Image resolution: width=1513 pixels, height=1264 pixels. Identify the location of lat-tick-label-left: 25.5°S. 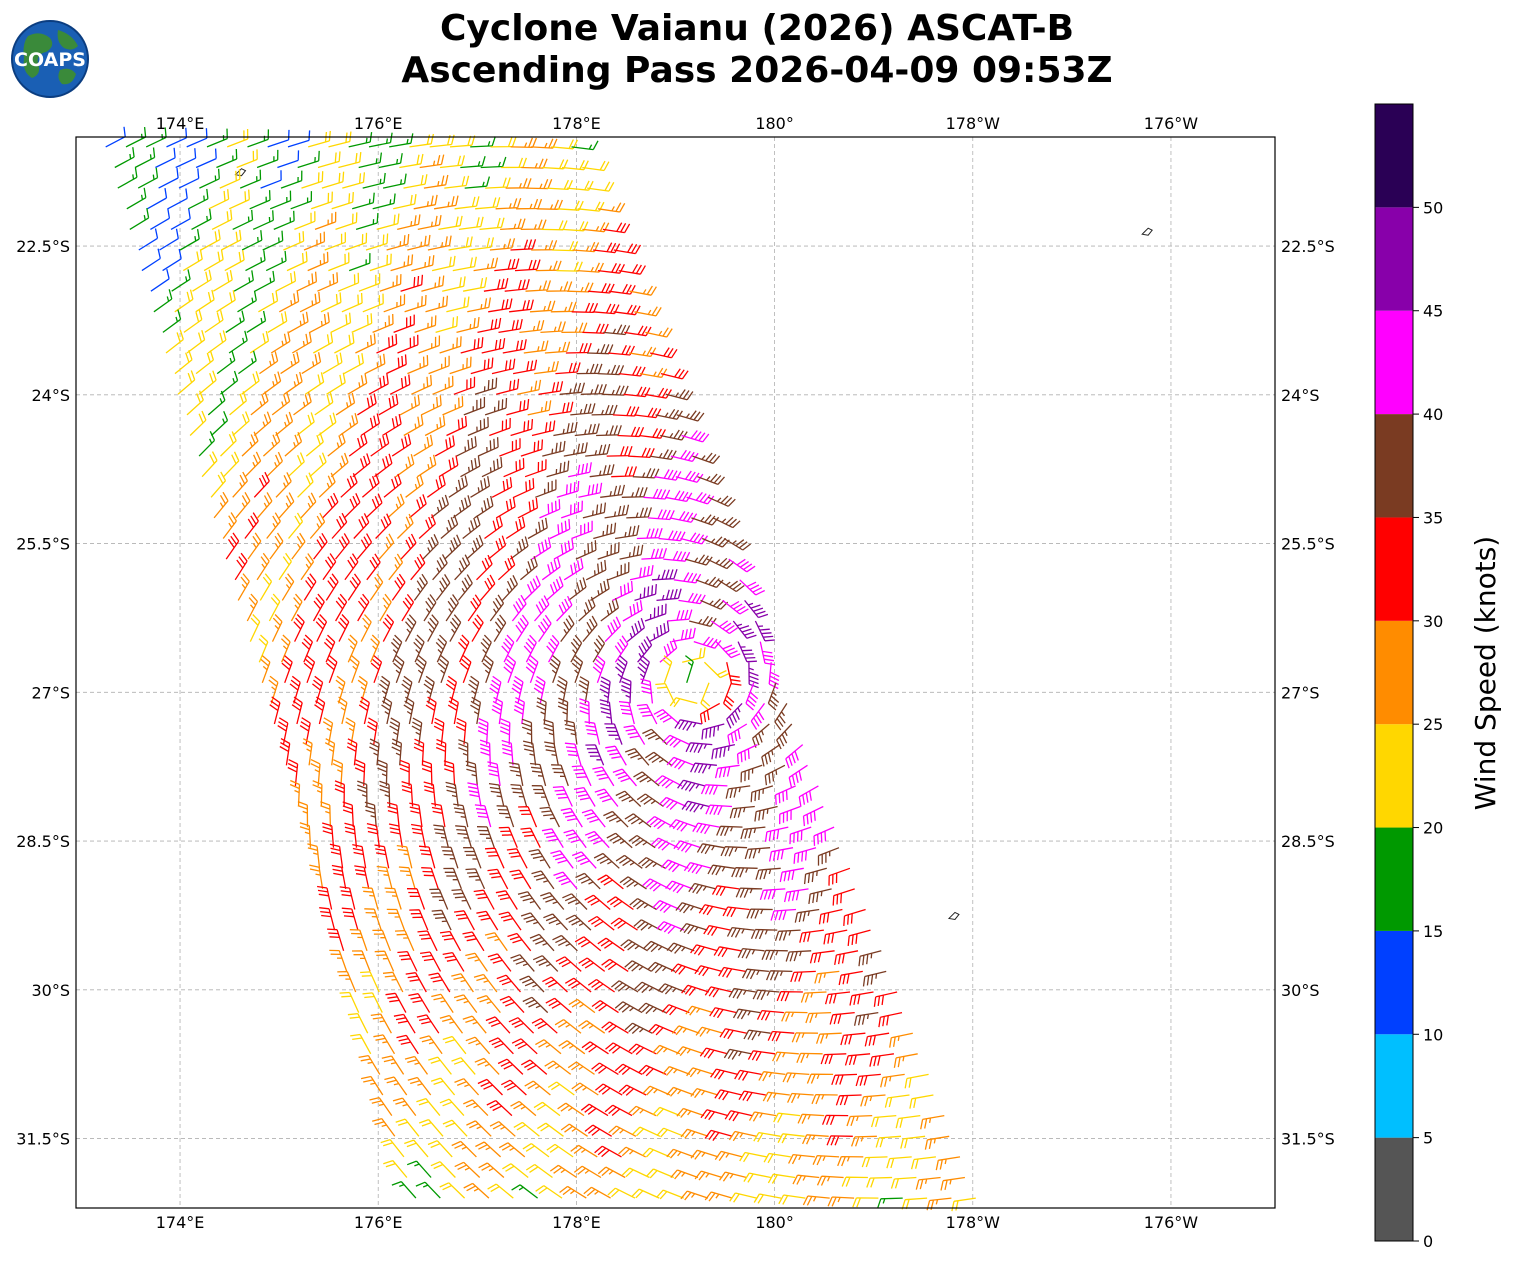
(43, 544).